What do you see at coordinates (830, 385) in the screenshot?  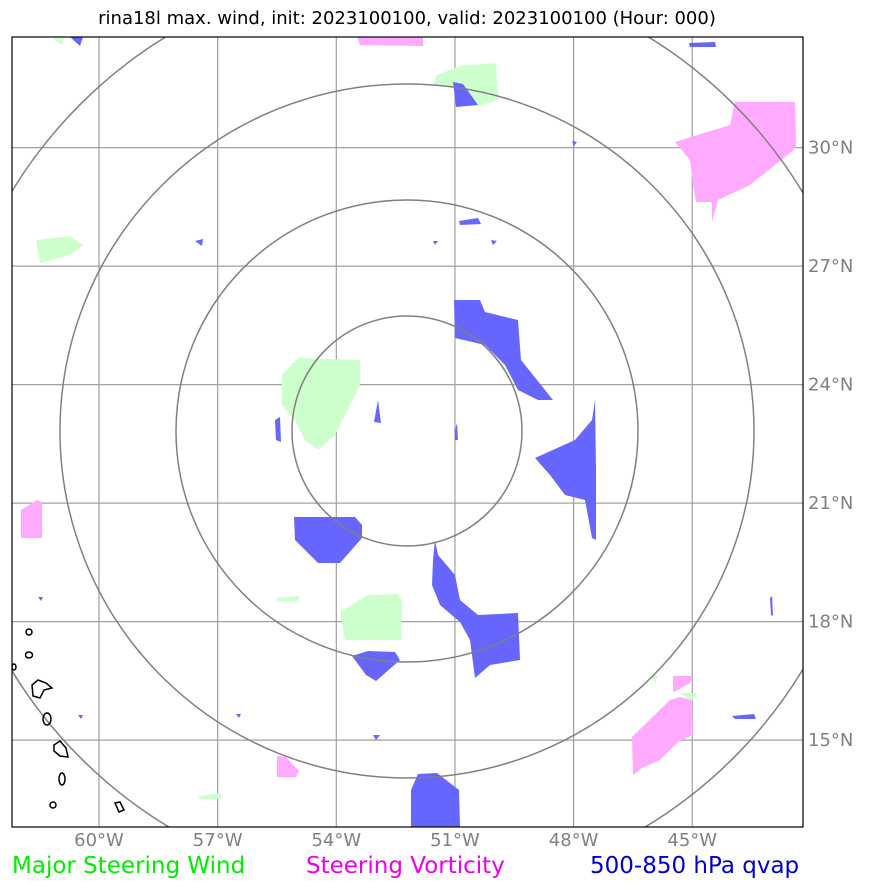 I see `latitude-tick-label: 24°N` at bounding box center [830, 385].